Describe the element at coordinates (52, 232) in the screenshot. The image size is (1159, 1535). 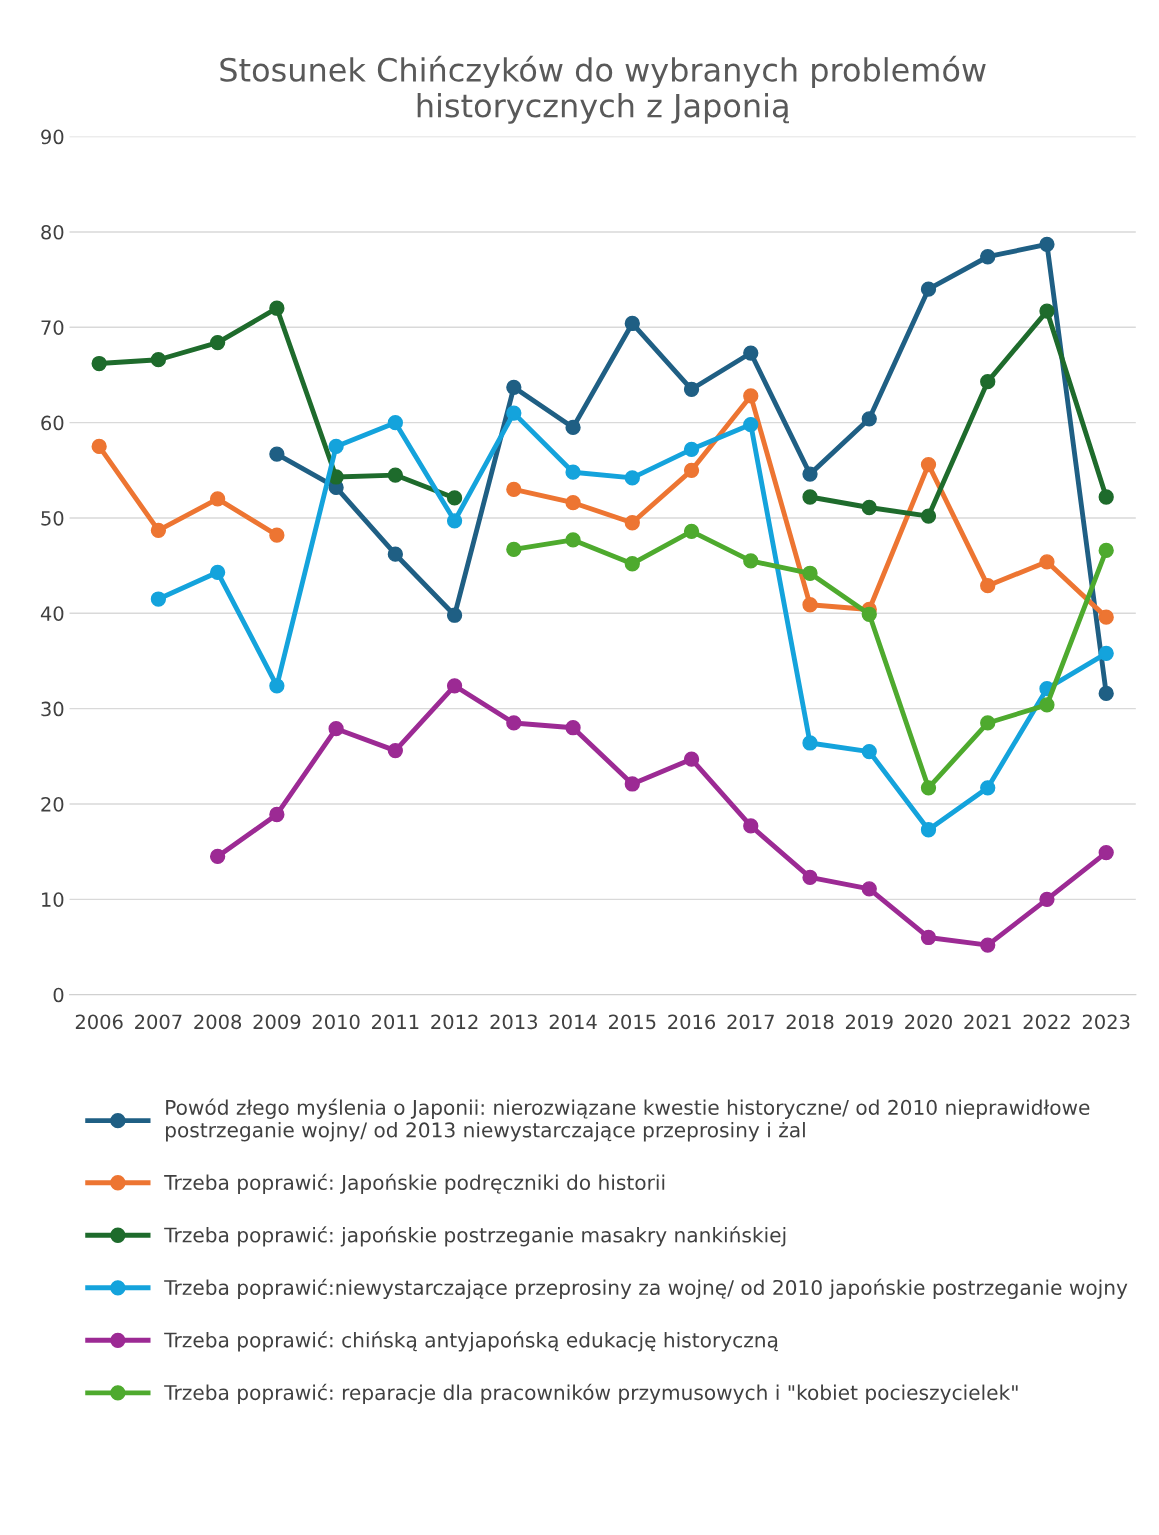
I see `y-tick-label: 80` at that location.